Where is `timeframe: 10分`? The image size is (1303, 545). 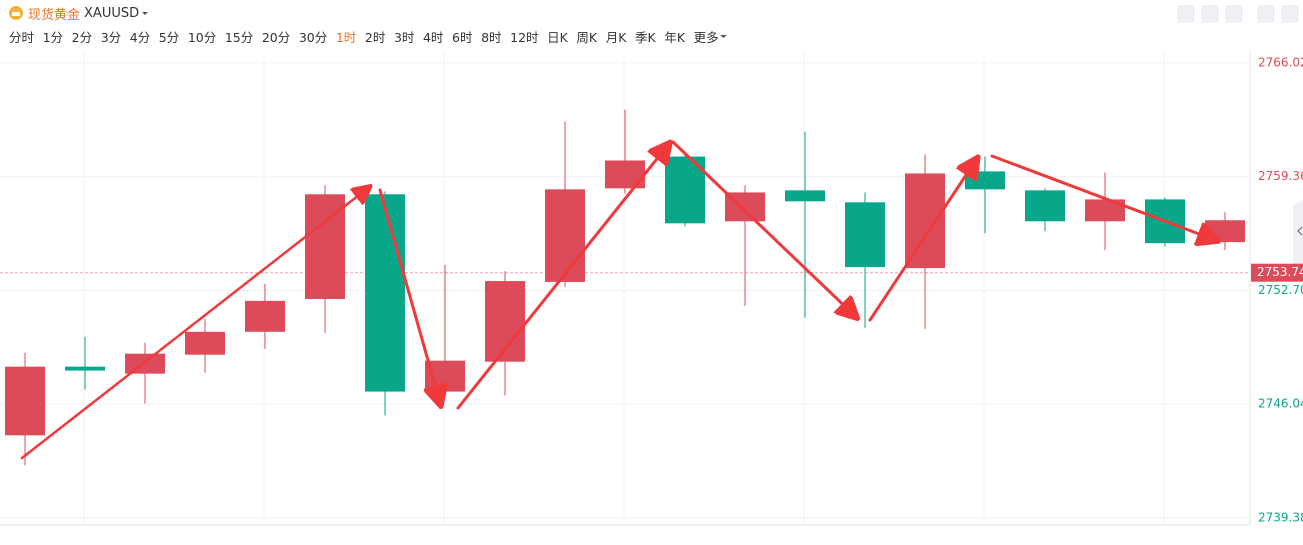
timeframe: 10分 is located at coordinates (202, 37).